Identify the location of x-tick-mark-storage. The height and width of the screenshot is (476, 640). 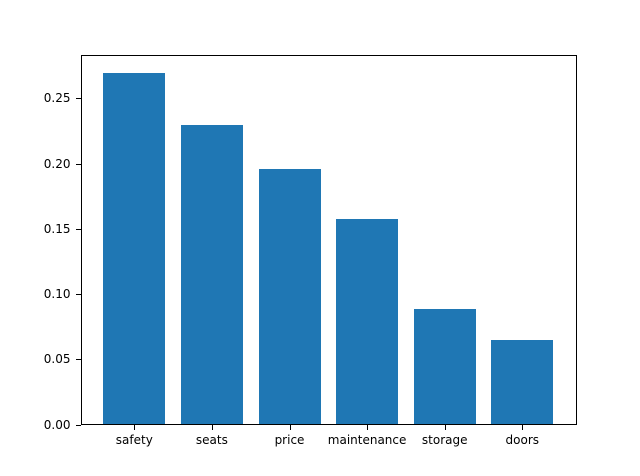
(445, 427).